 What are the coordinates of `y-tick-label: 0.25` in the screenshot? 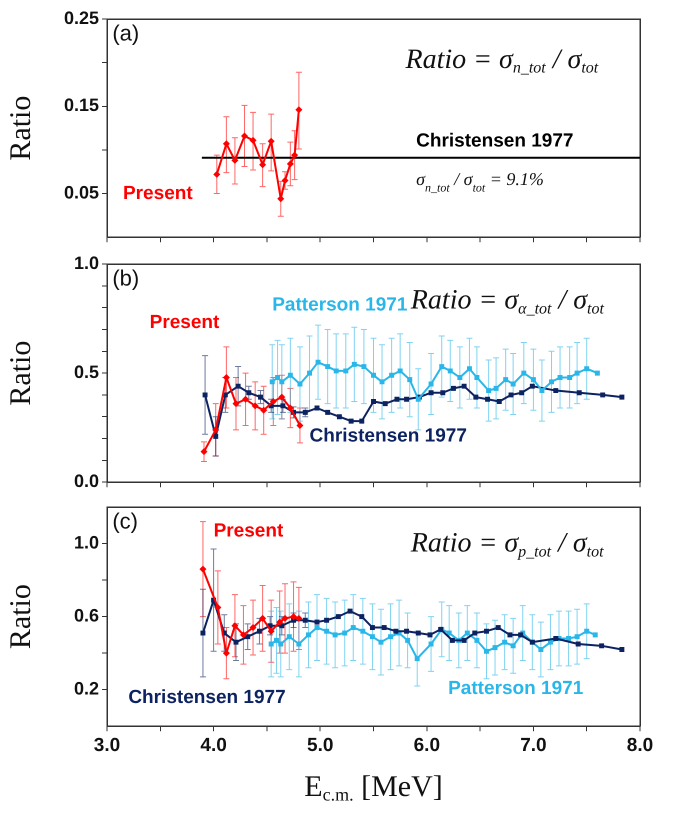 It's located at (81, 18).